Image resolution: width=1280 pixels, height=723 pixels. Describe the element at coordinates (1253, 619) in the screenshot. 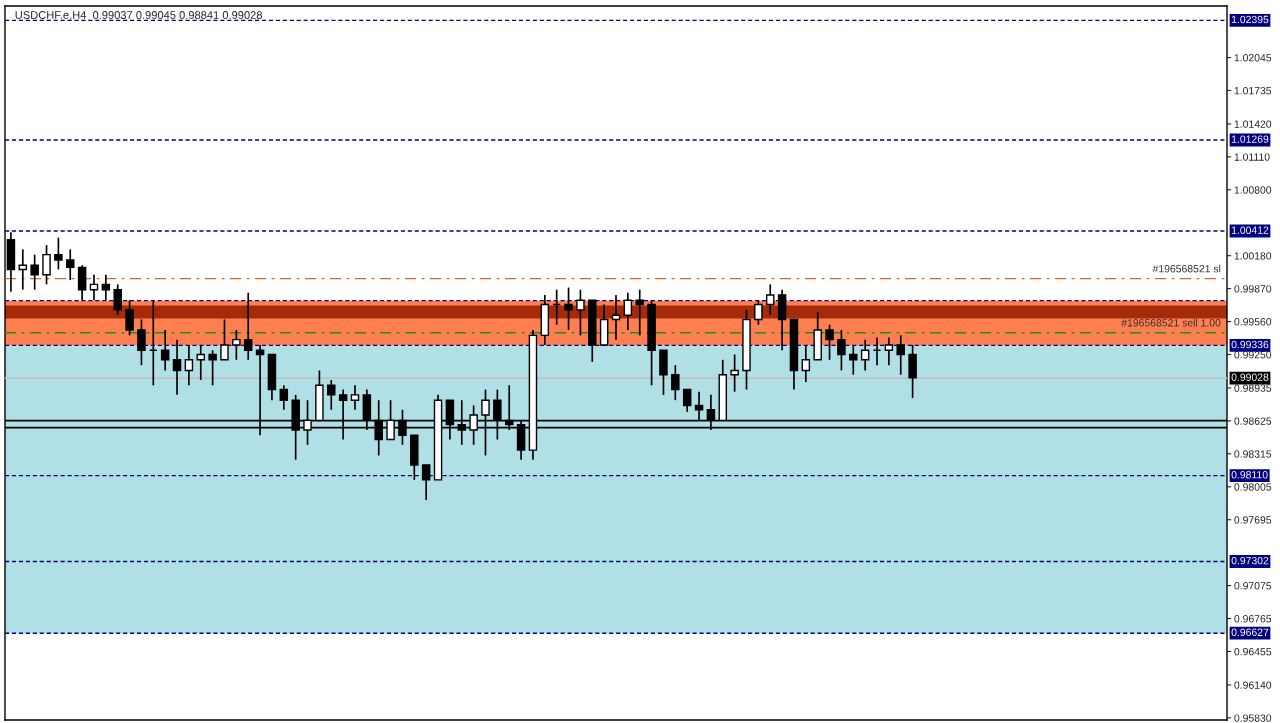

I see `y-tick-label: 0.96765` at that location.